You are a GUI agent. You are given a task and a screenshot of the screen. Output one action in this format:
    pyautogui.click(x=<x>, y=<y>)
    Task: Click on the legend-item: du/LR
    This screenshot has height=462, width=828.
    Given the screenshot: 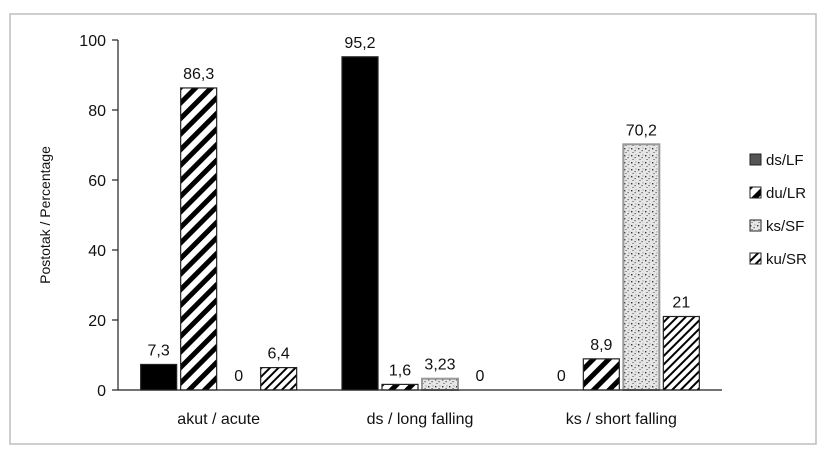 What is the action you would take?
    pyautogui.click(x=777, y=193)
    